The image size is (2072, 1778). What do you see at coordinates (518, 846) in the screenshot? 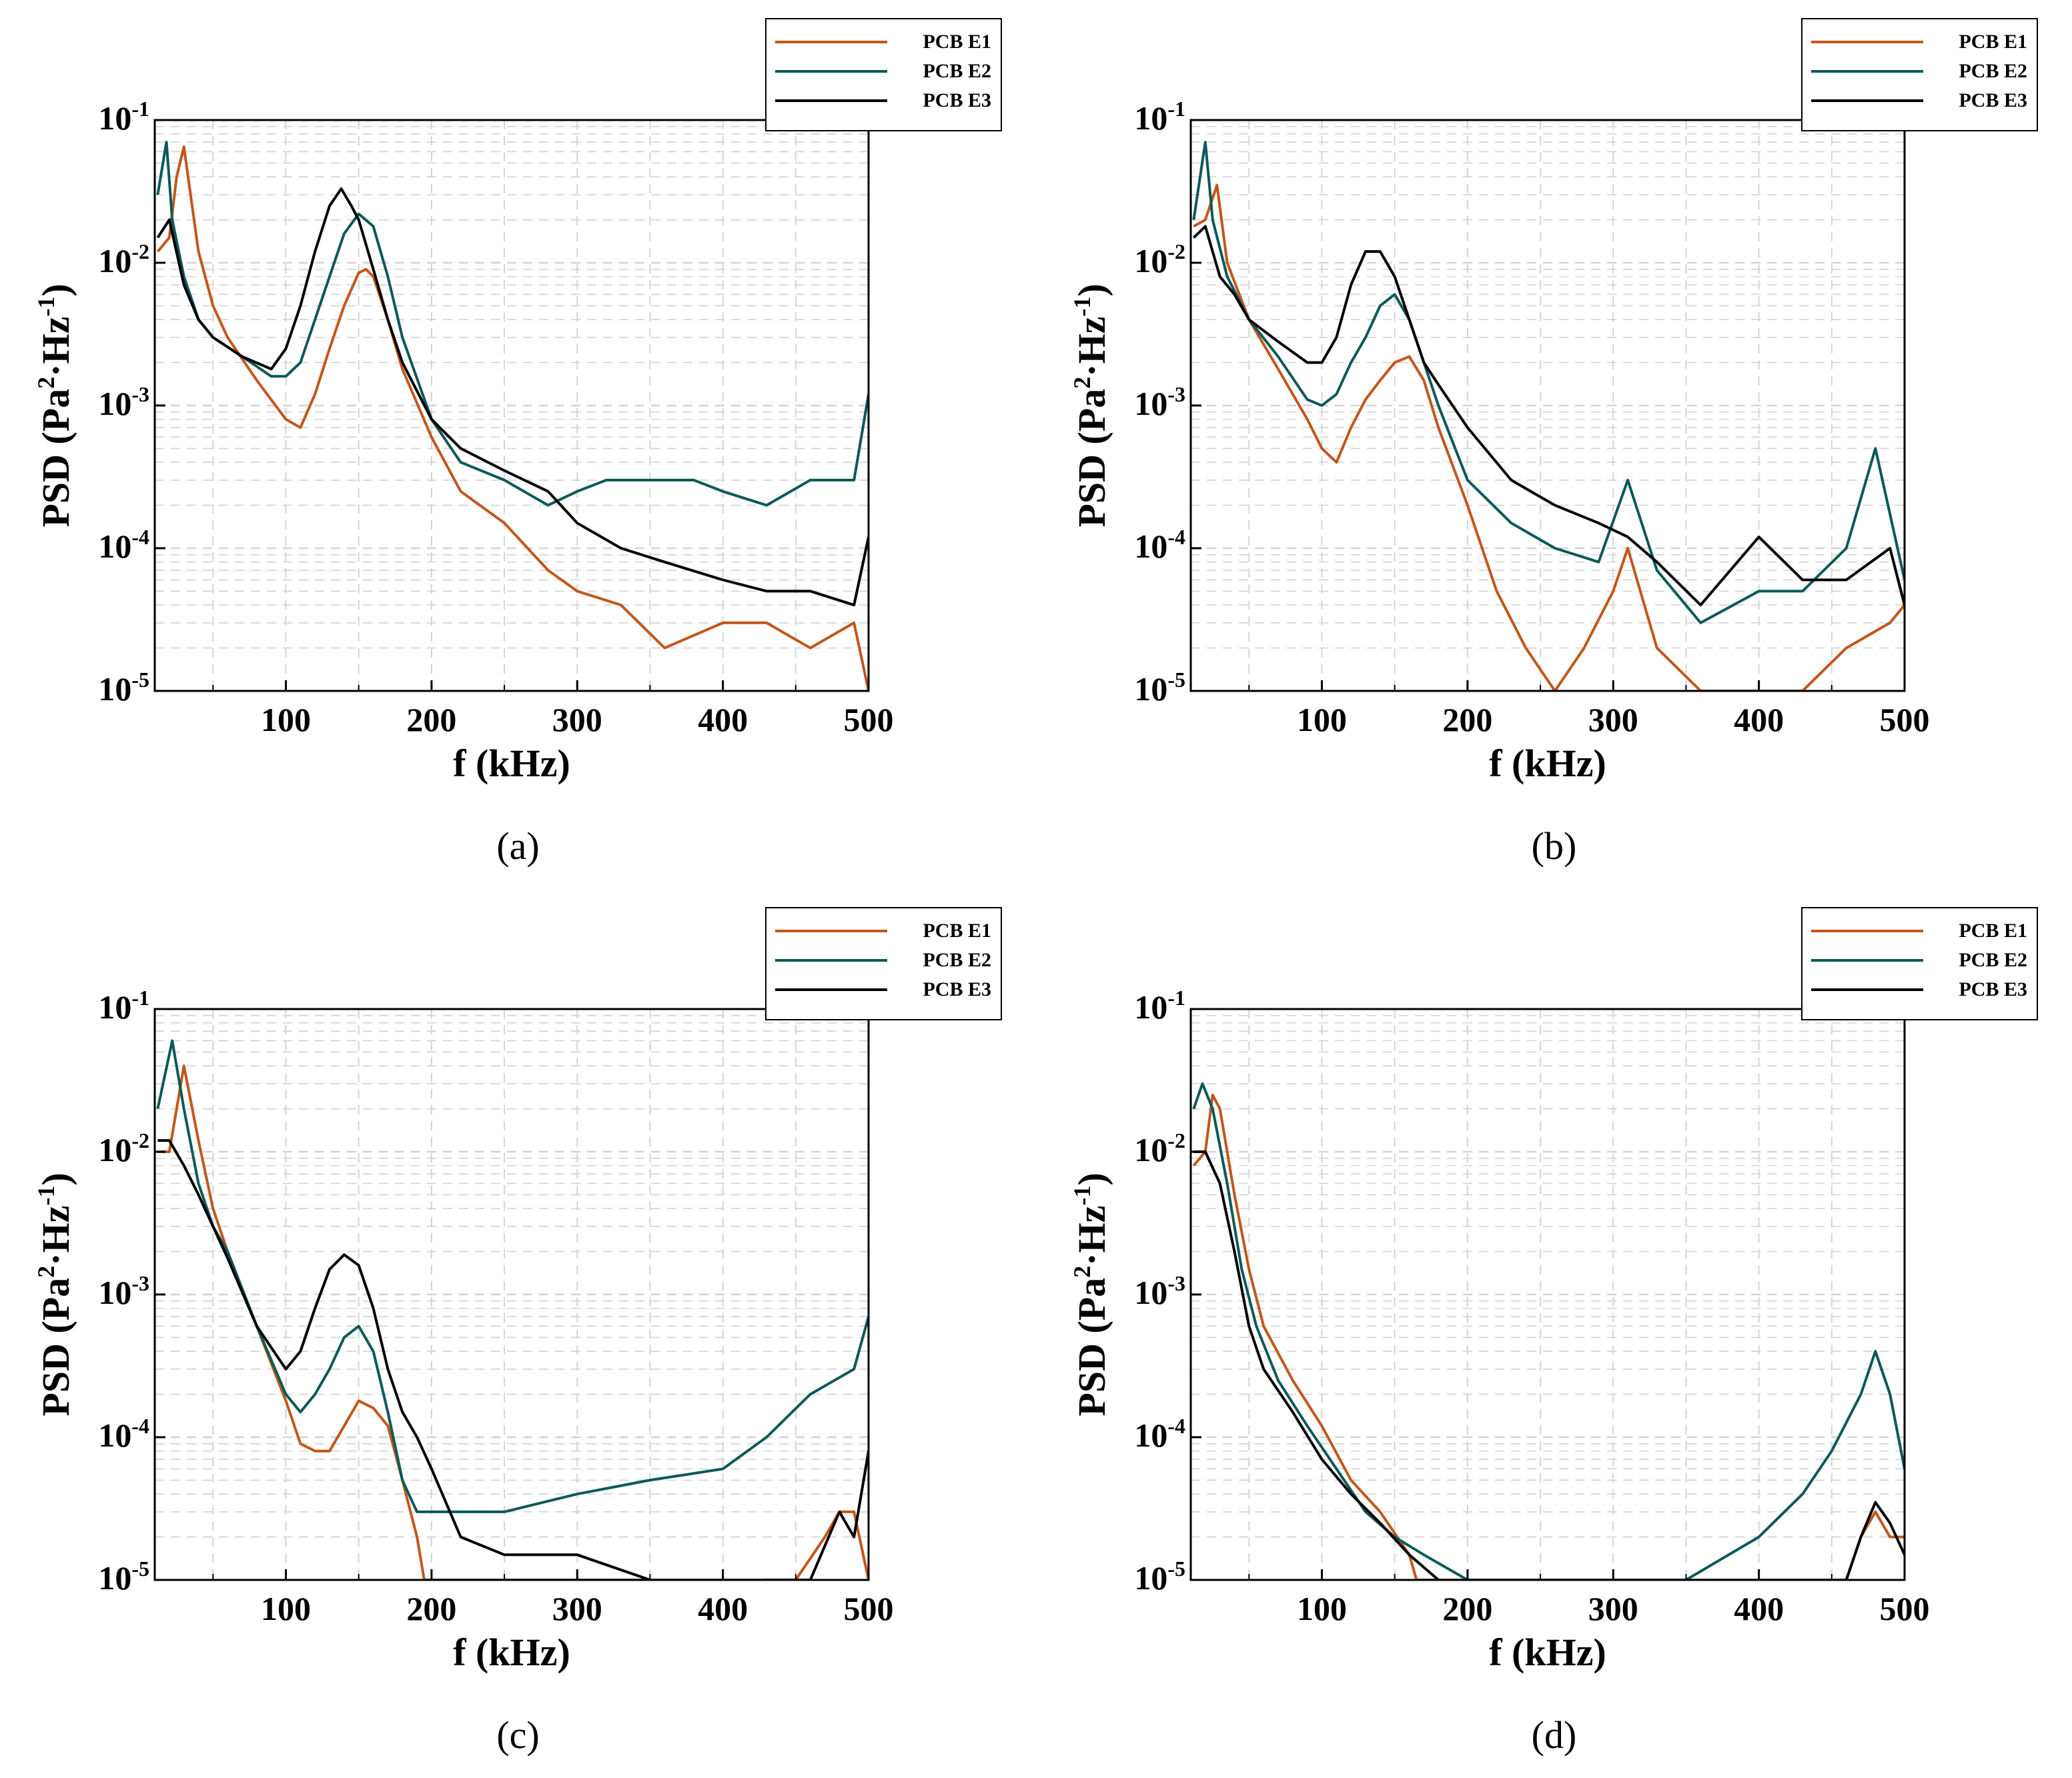
I see `panel-caption: (a)` at bounding box center [518, 846].